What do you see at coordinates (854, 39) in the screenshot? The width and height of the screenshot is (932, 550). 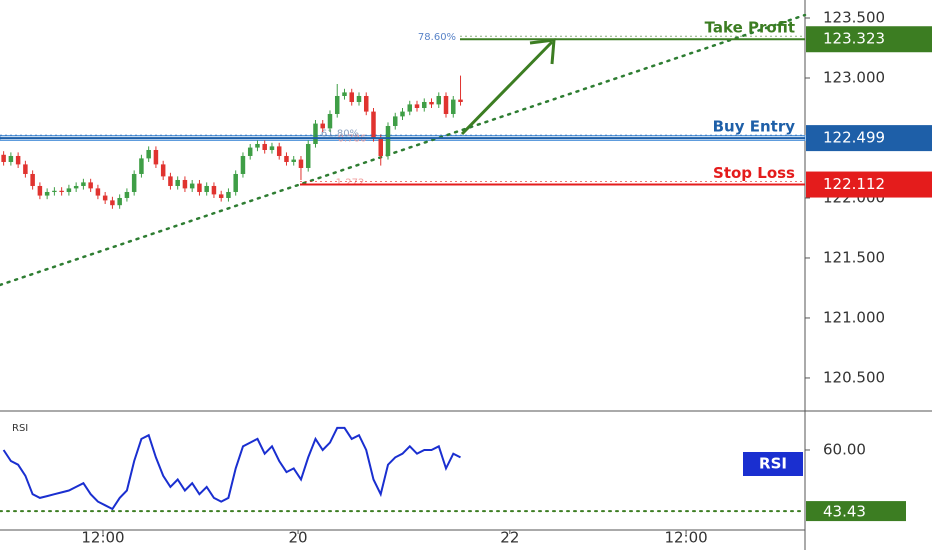 I see `price-badge-label: 123.323` at bounding box center [854, 39].